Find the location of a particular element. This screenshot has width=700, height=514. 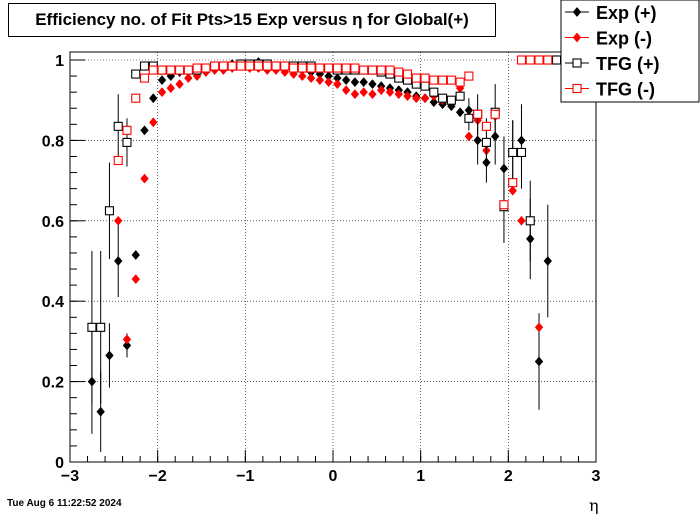

x-tick-label: −1 is located at coordinates (245, 476).